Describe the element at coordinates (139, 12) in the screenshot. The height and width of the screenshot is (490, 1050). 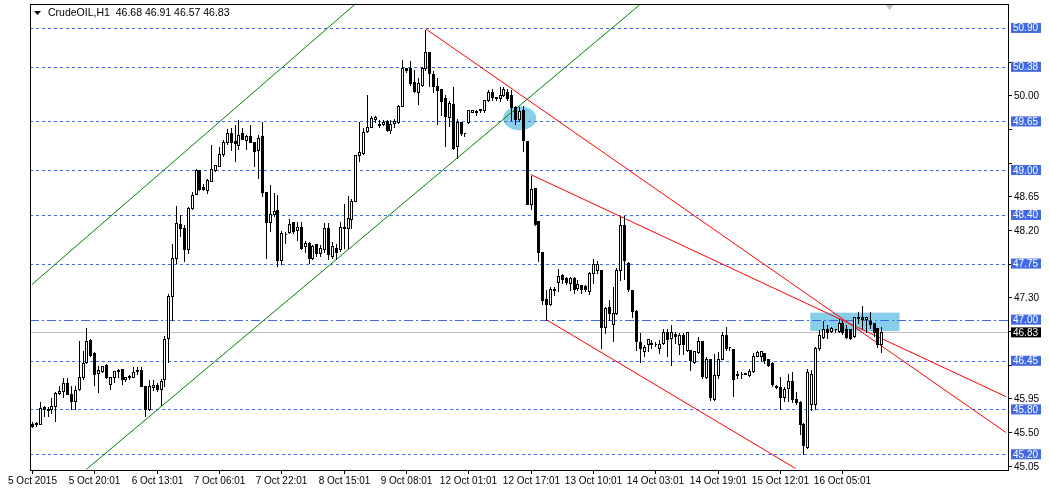
I see `chart-title: CrudeOIL,H1 46.68 46.91 46.57 46.83` at that location.